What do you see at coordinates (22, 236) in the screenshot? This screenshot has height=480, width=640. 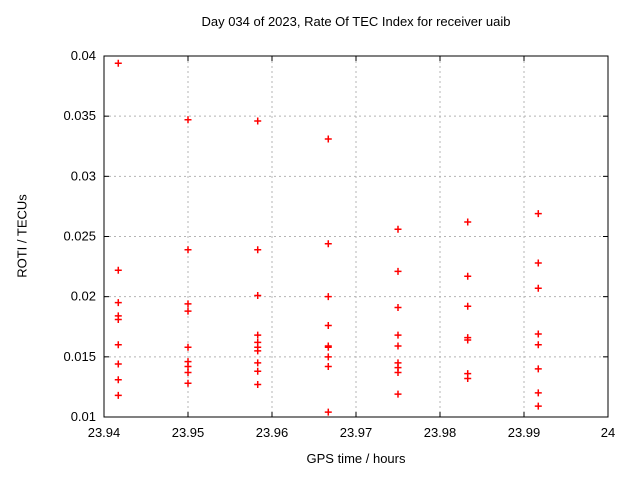 I see `y-axis-label: ROTI / TECUs` at bounding box center [22, 236].